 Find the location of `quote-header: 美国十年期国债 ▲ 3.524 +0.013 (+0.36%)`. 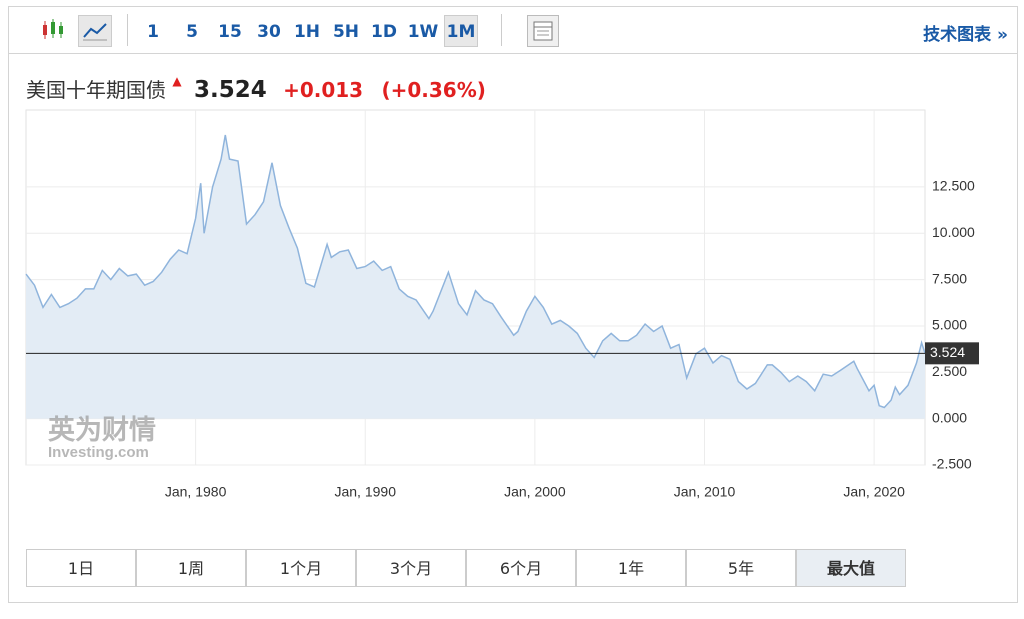

quote-header: 美国十年期国债 ▲ 3.524 +0.013 (+0.36%) is located at coordinates (256, 89).